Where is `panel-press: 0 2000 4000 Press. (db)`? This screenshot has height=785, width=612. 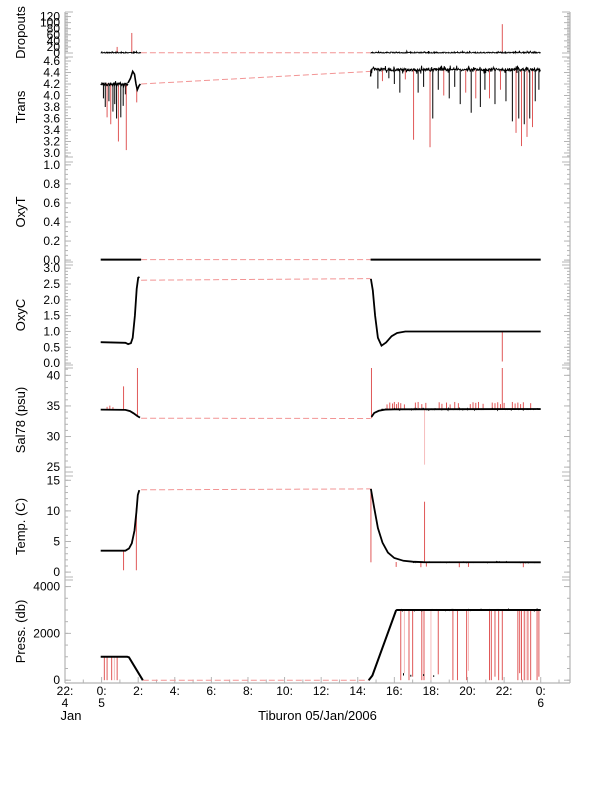 panel-press: 0 2000 4000 Press. (db) is located at coordinates (291, 633).